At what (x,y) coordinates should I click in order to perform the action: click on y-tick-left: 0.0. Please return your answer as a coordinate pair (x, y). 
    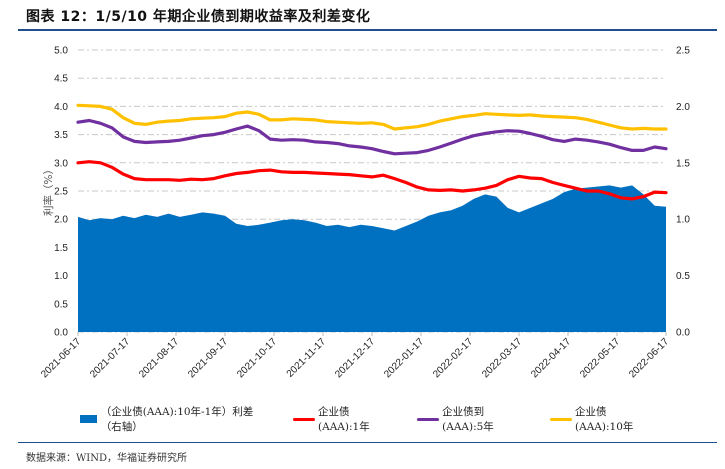
    Looking at the image, I should click on (61, 333).